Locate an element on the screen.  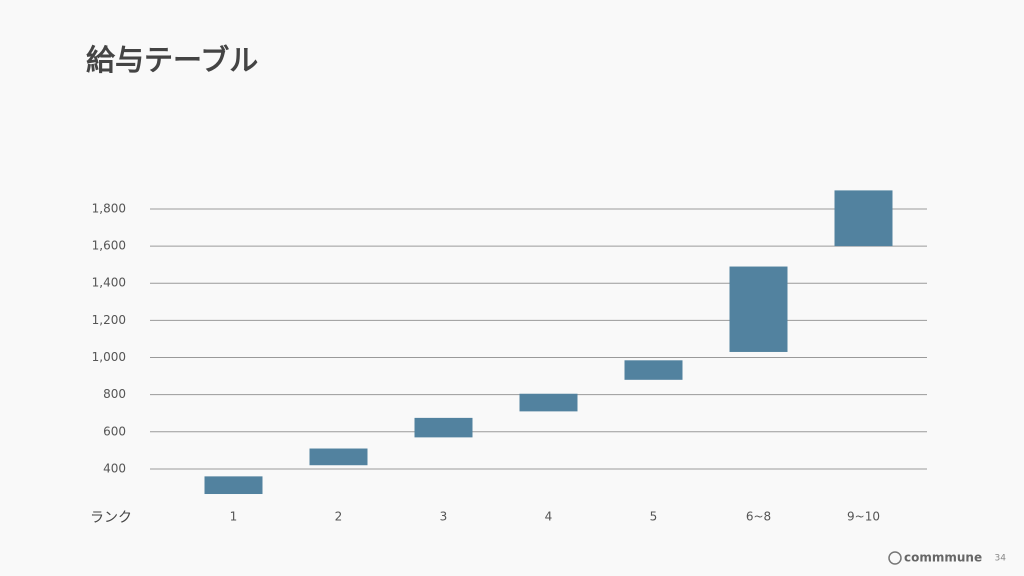
x-tick-label: 4 is located at coordinates (549, 517).